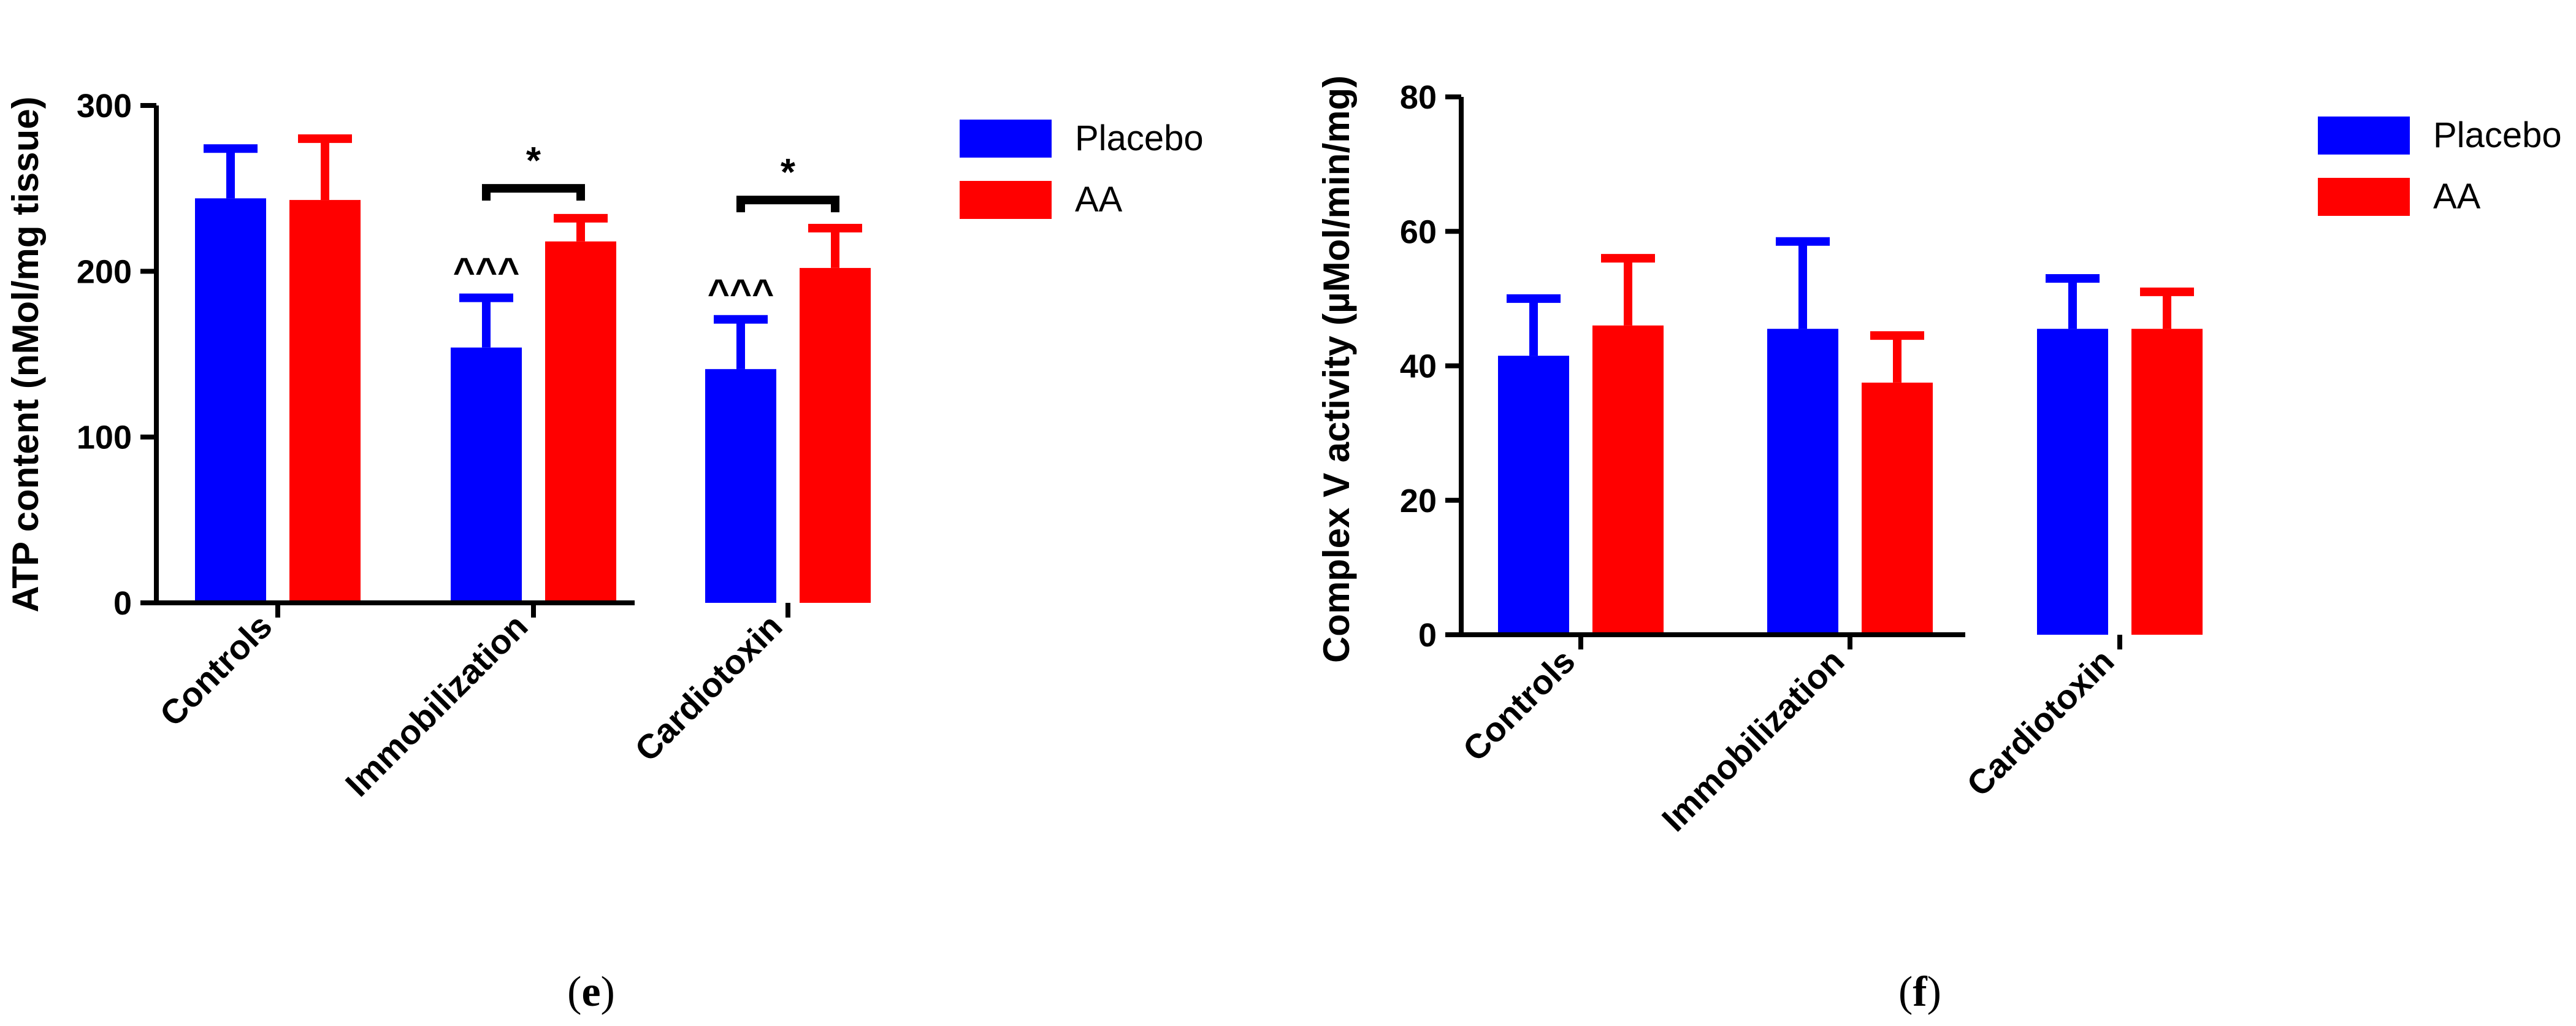 This screenshot has height=1026, width=2576. What do you see at coordinates (591, 992) in the screenshot?
I see `panel-label: (e)` at bounding box center [591, 992].